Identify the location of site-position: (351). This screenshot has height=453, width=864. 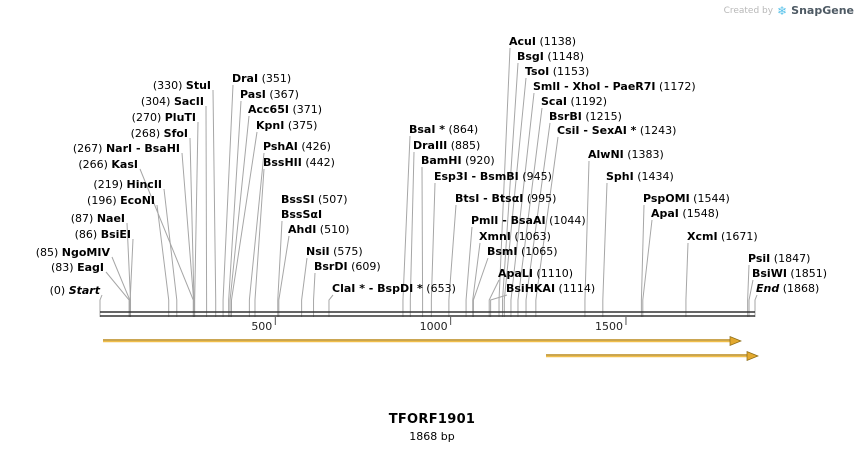
(275, 78).